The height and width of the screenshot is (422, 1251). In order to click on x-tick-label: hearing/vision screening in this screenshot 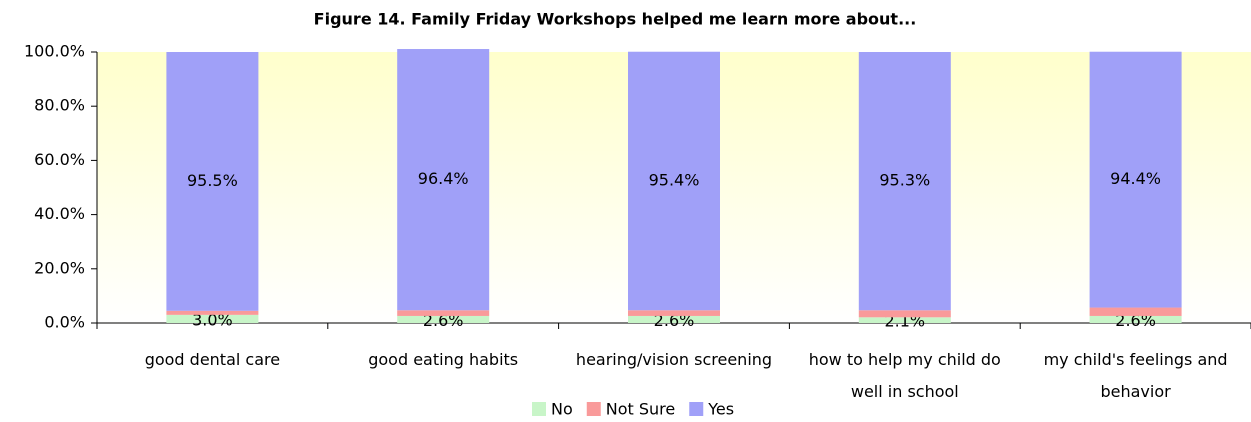, I will do `click(674, 359)`.